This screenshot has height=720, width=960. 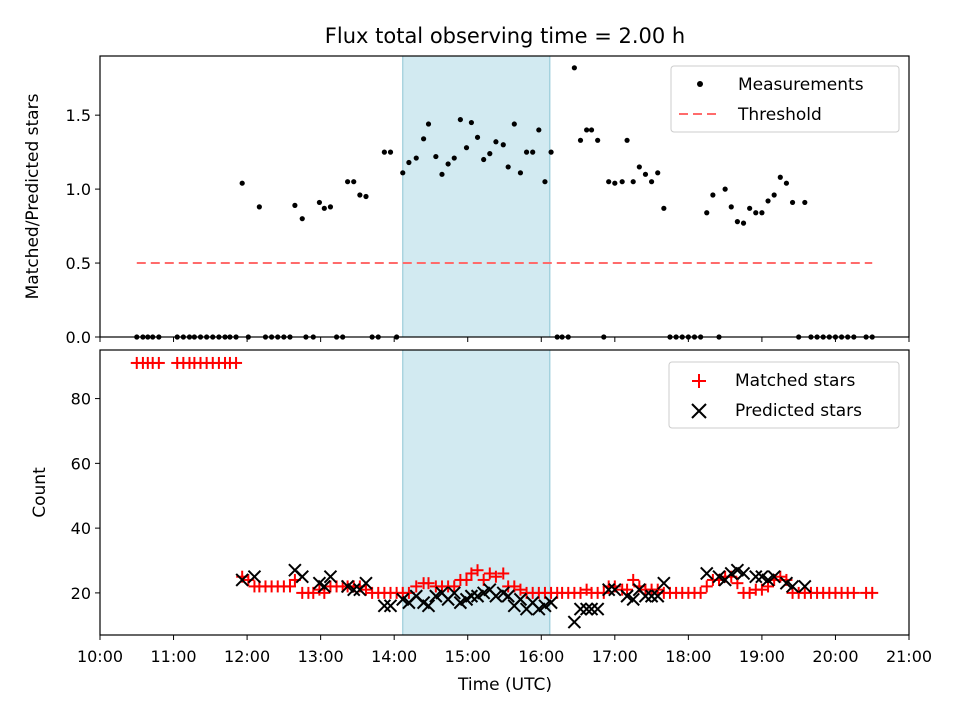 I want to click on x-tick-label: 10:00, so click(x=100, y=656).